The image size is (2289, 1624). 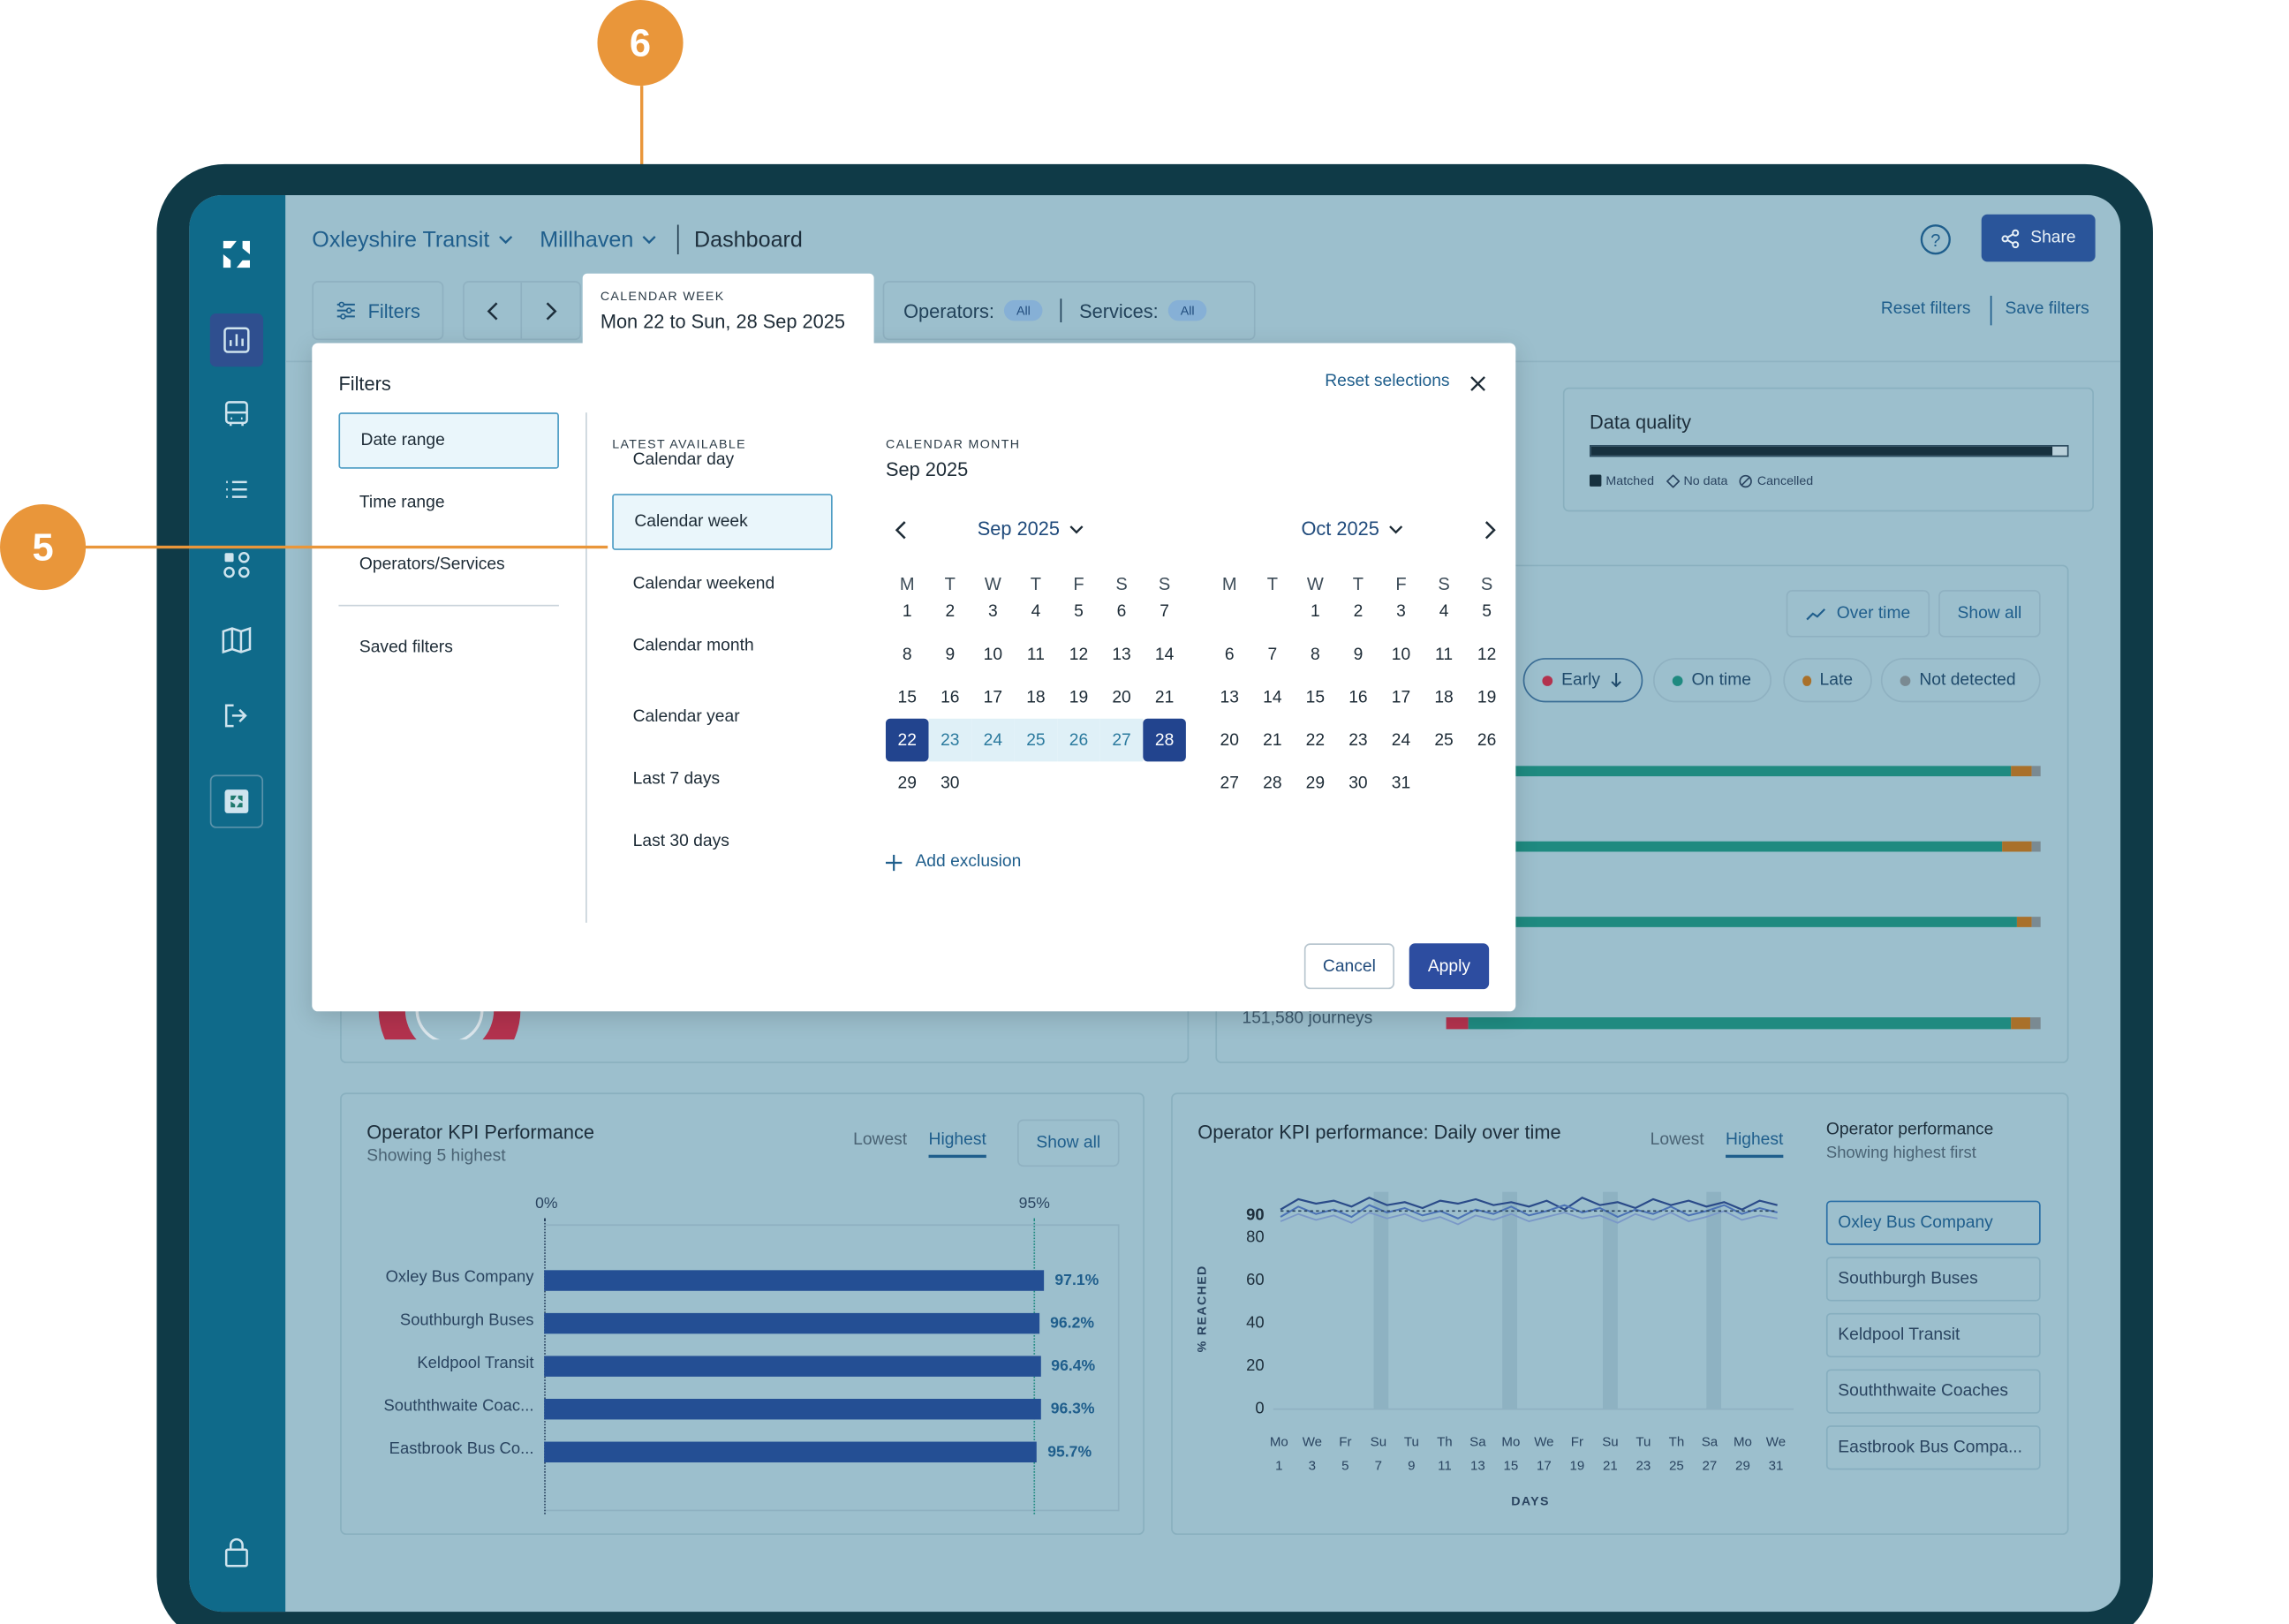 I want to click on kpi-lowest-tab: Lowest, so click(x=880, y=1140).